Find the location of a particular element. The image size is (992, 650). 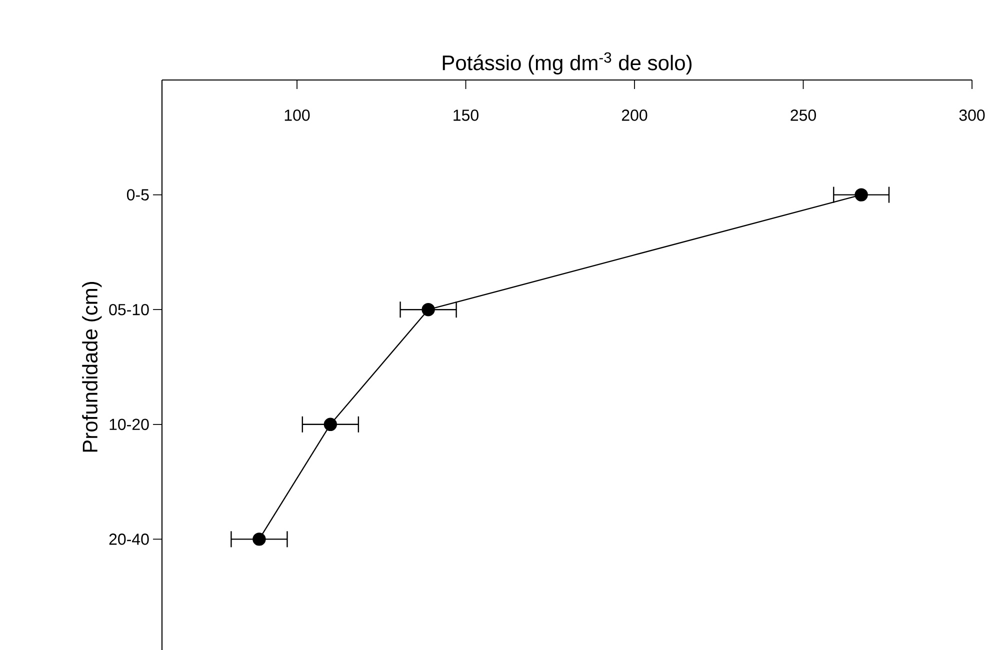

y-tick-label: 0-5 is located at coordinates (137, 194).